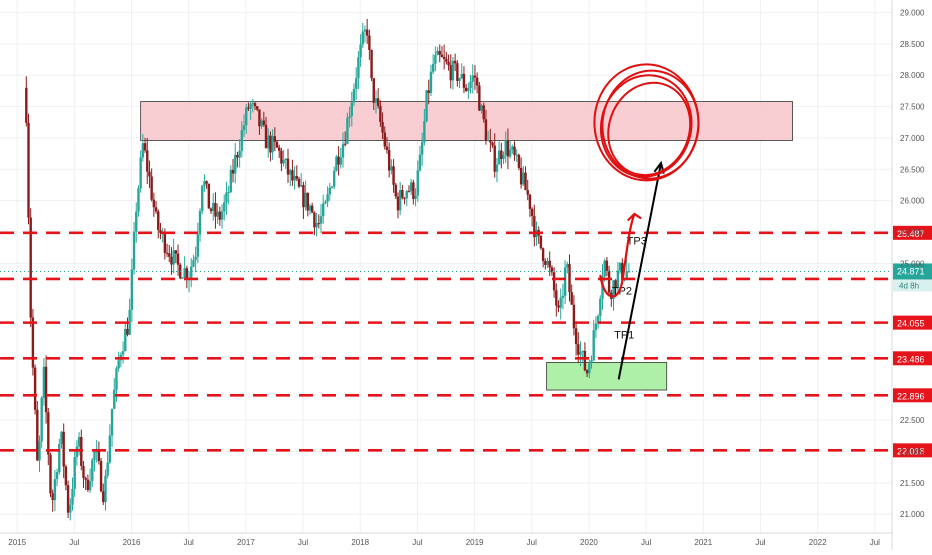 The width and height of the screenshot is (932, 555). I want to click on y-tick-label: 21.000, so click(912, 514).